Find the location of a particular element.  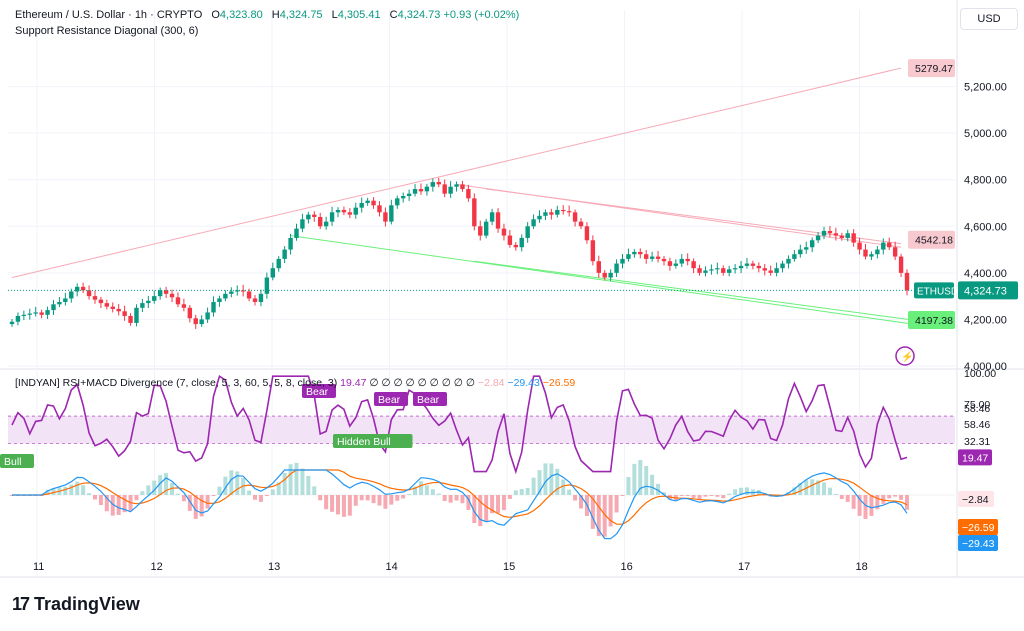

divergence-label: Bear is located at coordinates (428, 400).